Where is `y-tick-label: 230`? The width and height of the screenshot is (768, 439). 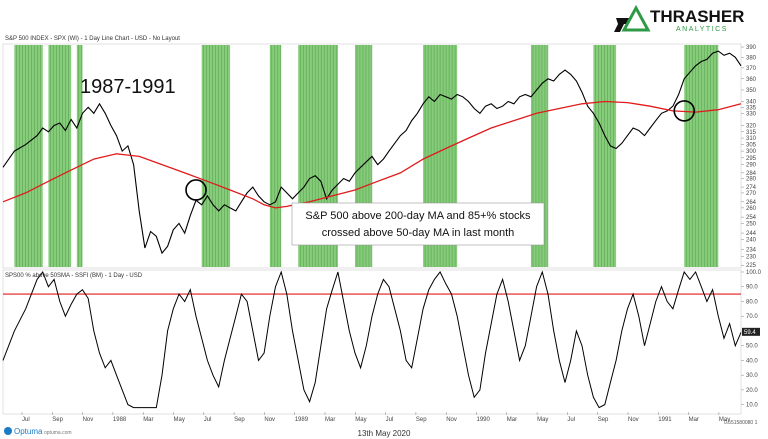 y-tick-label: 230 is located at coordinates (751, 258).